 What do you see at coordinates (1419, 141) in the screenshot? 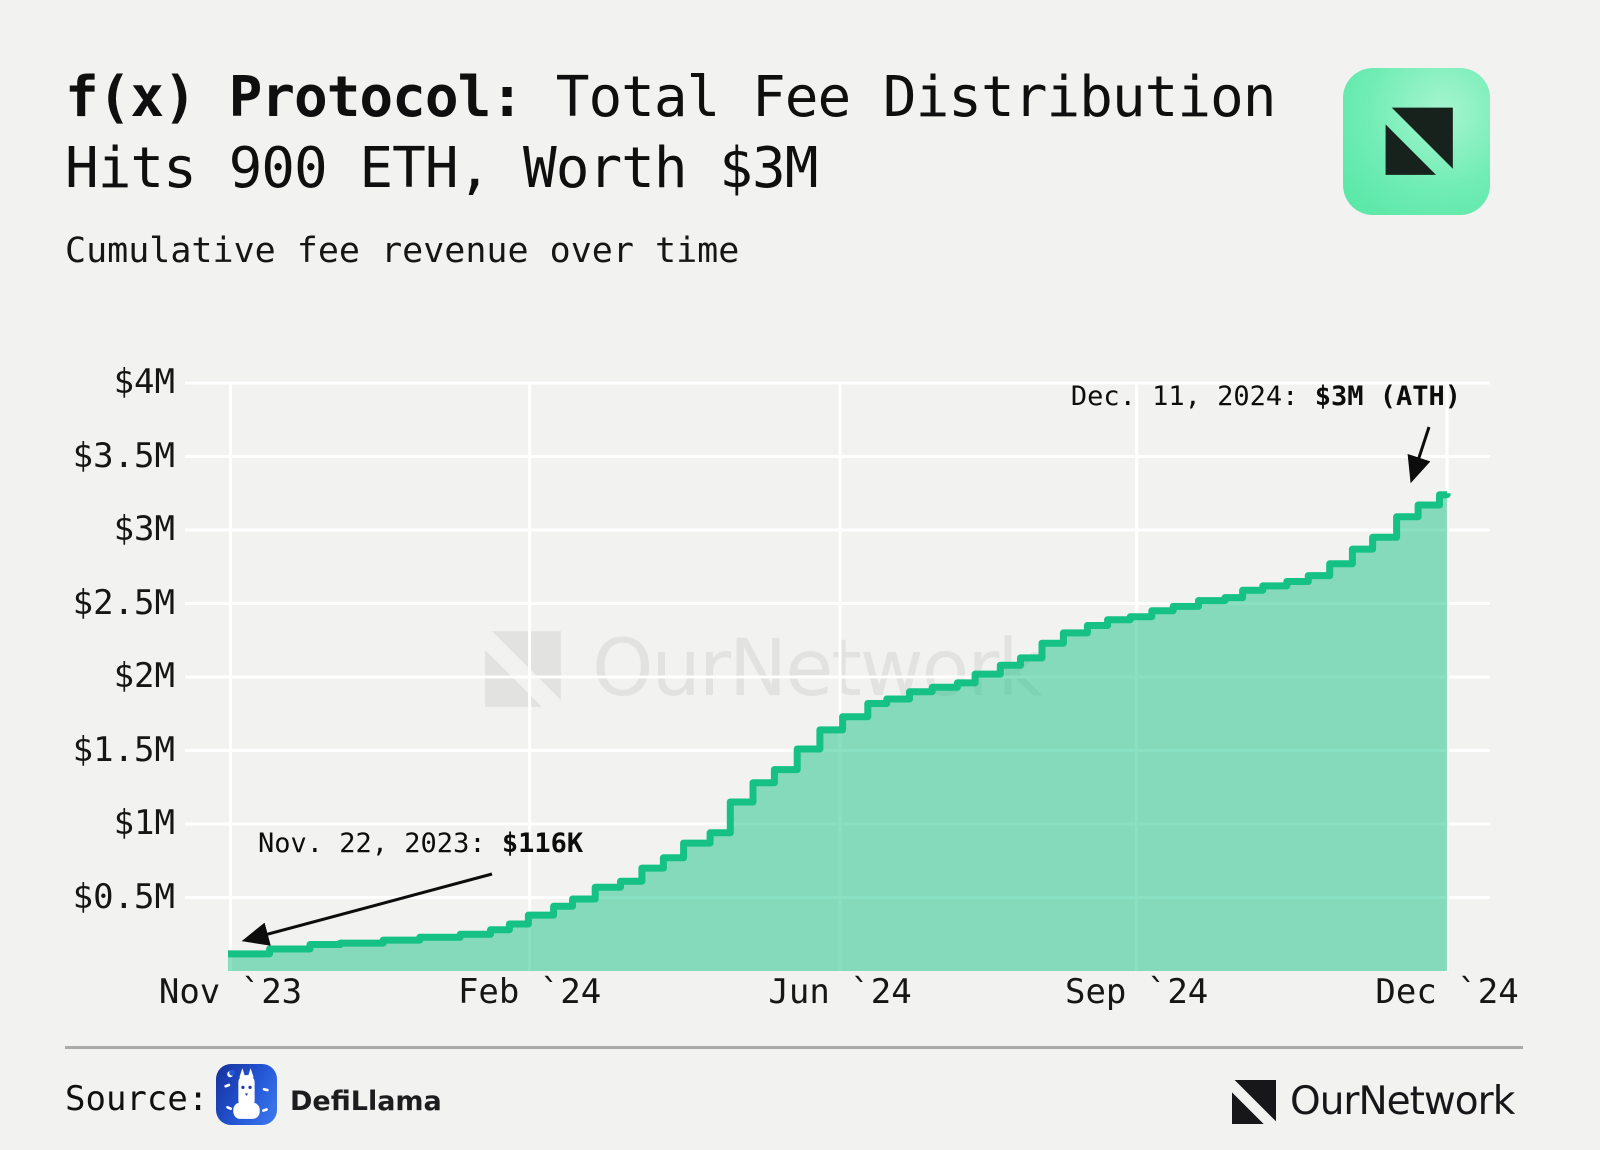
I see `ournetwork-mark-icon` at bounding box center [1419, 141].